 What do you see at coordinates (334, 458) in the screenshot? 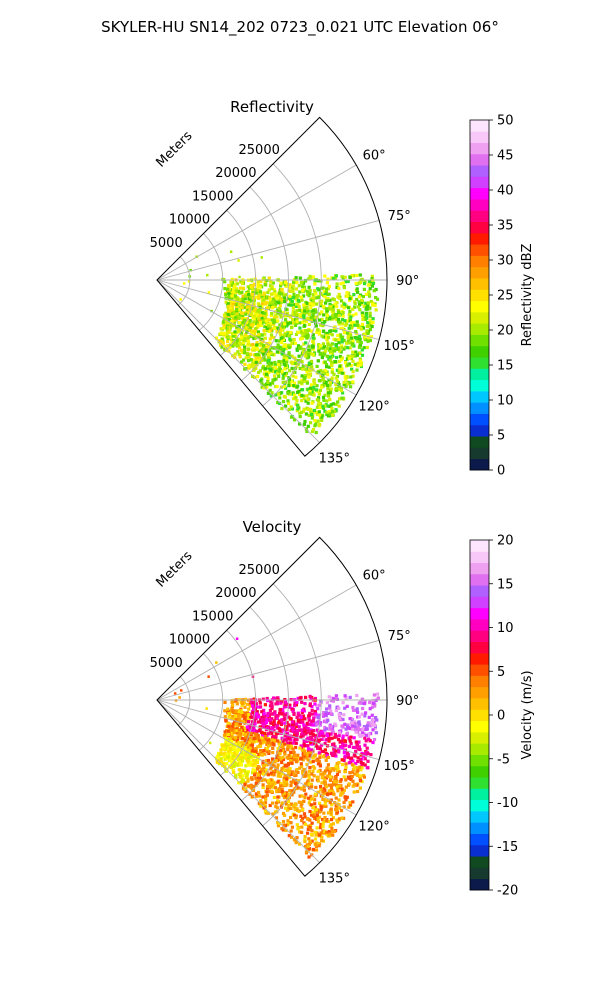
I see `angle-tick-label: 135°` at bounding box center [334, 458].